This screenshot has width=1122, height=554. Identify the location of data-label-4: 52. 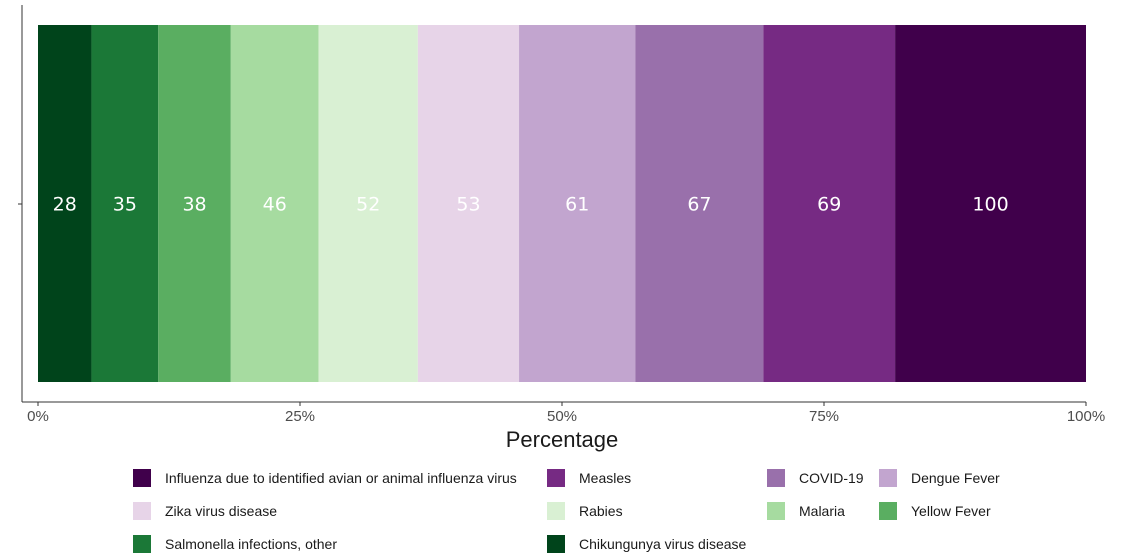
(368, 205).